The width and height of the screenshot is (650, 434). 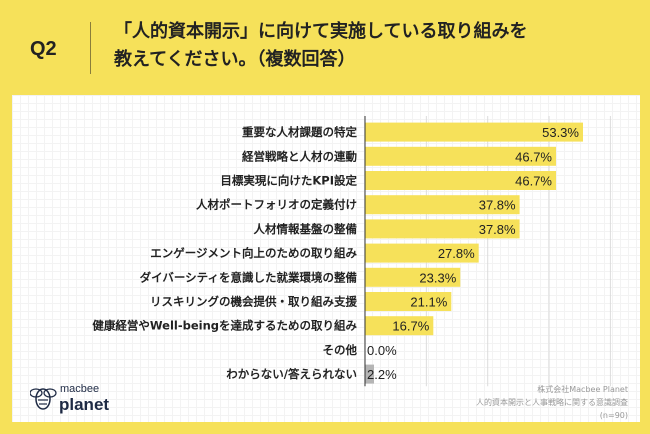 I want to click on value-label: 0.0%, so click(x=382, y=350).